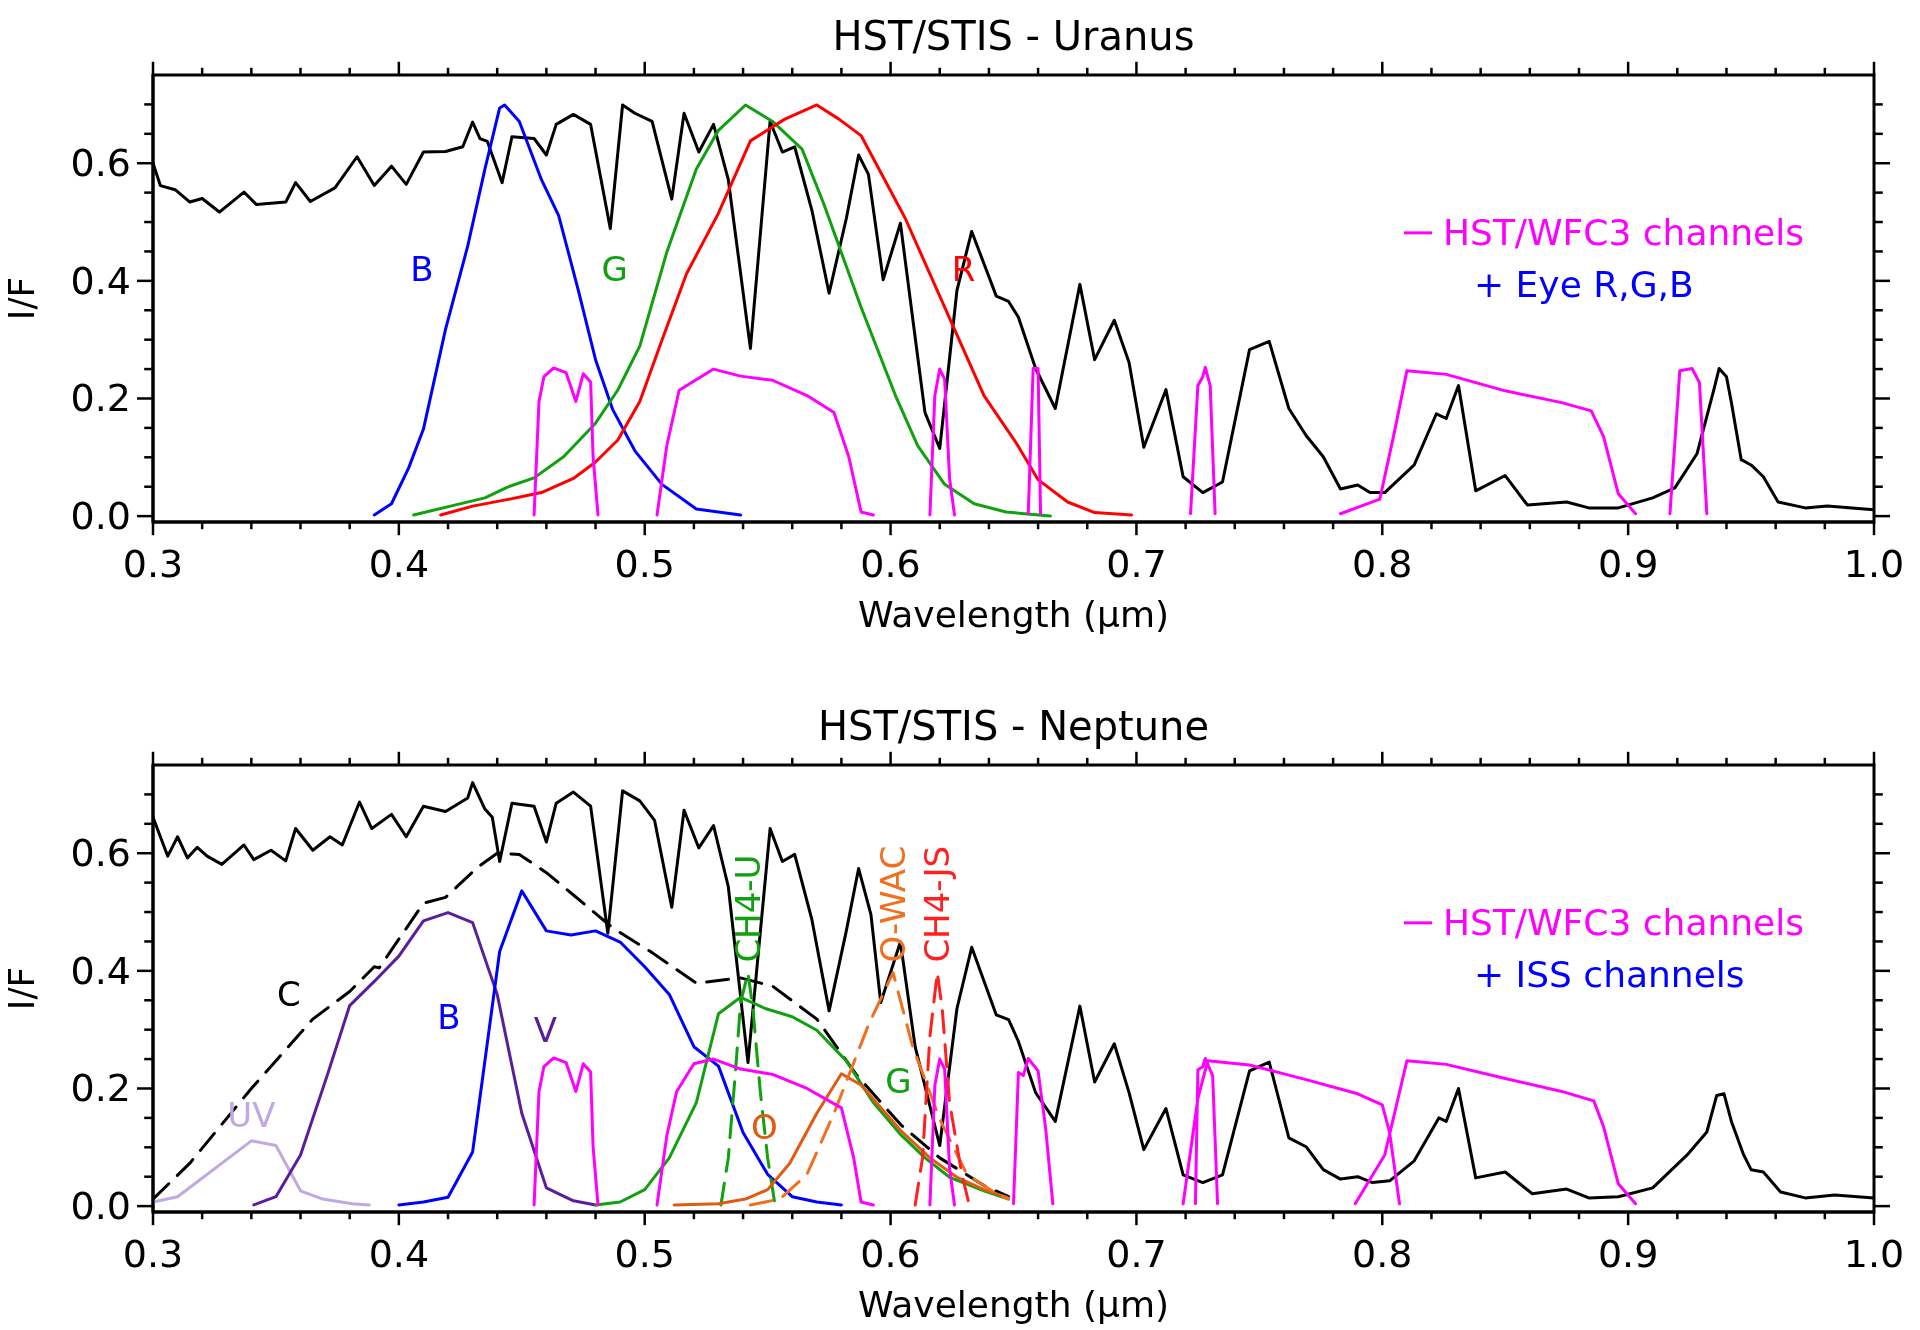 This screenshot has width=1920, height=1330. I want to click on series-label: C, so click(289, 994).